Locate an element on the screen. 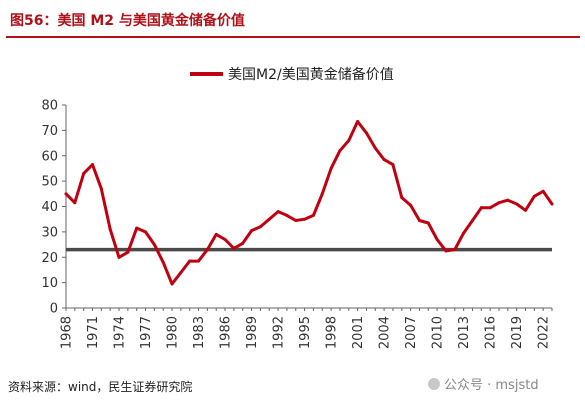  y-axis: 0 10 20 30 40 50 60 70 80 is located at coordinates (54, 208).